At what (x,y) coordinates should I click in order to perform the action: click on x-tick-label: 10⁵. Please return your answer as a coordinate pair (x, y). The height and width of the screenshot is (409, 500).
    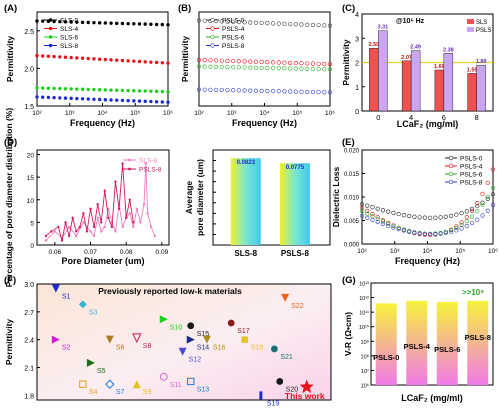
    Looking at the image, I should click on (297, 113).